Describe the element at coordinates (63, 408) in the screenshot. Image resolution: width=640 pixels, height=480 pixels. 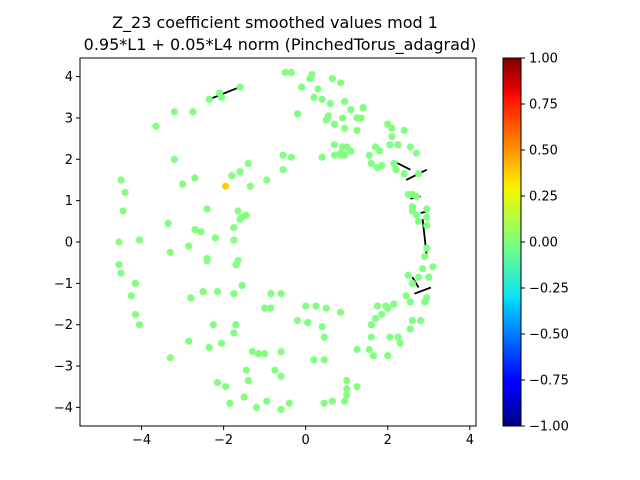
I see `y-tick-label-0: −4` at that location.